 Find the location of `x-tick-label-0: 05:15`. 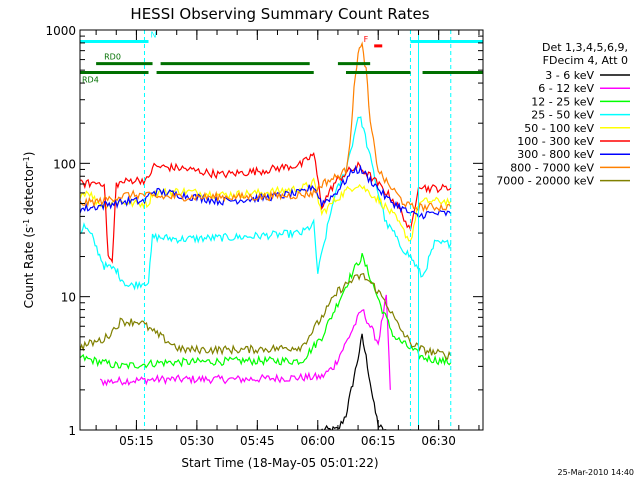

x-tick-label-0: 05:15 is located at coordinates (136, 441).